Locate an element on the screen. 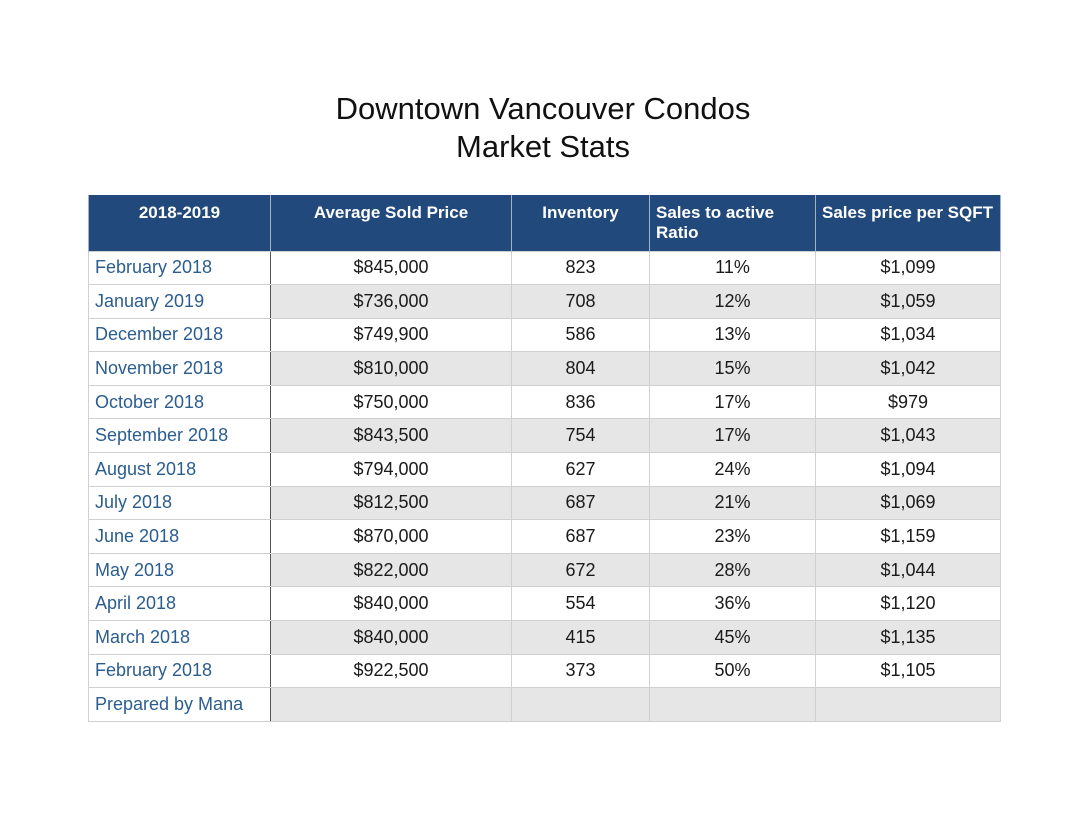 This screenshot has width=1090, height=826. table-row: May 2018 $822,000 672 28% $1,044 is located at coordinates (544, 570).